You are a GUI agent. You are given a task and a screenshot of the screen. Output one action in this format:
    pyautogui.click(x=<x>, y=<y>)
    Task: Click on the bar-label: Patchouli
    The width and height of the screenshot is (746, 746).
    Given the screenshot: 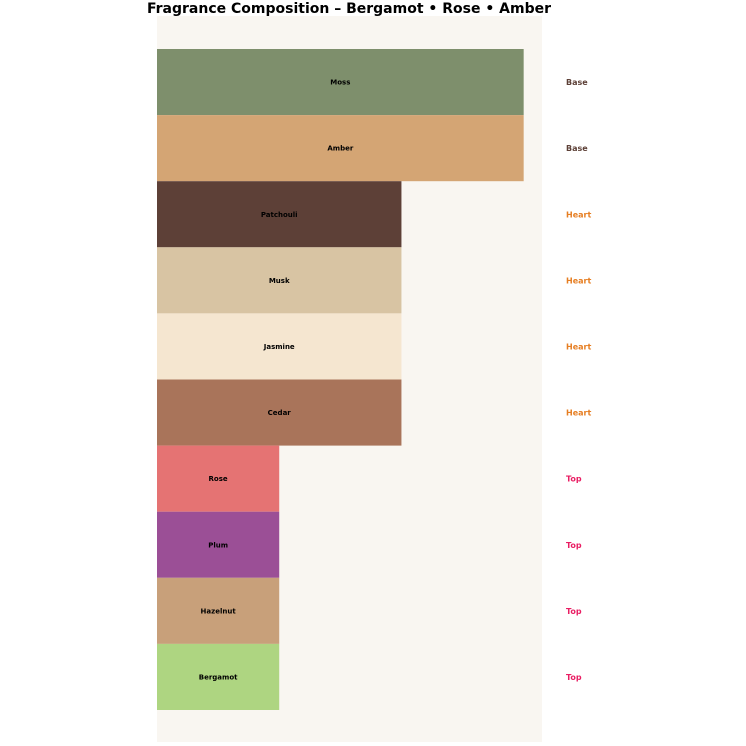 What is the action you would take?
    pyautogui.click(x=279, y=215)
    